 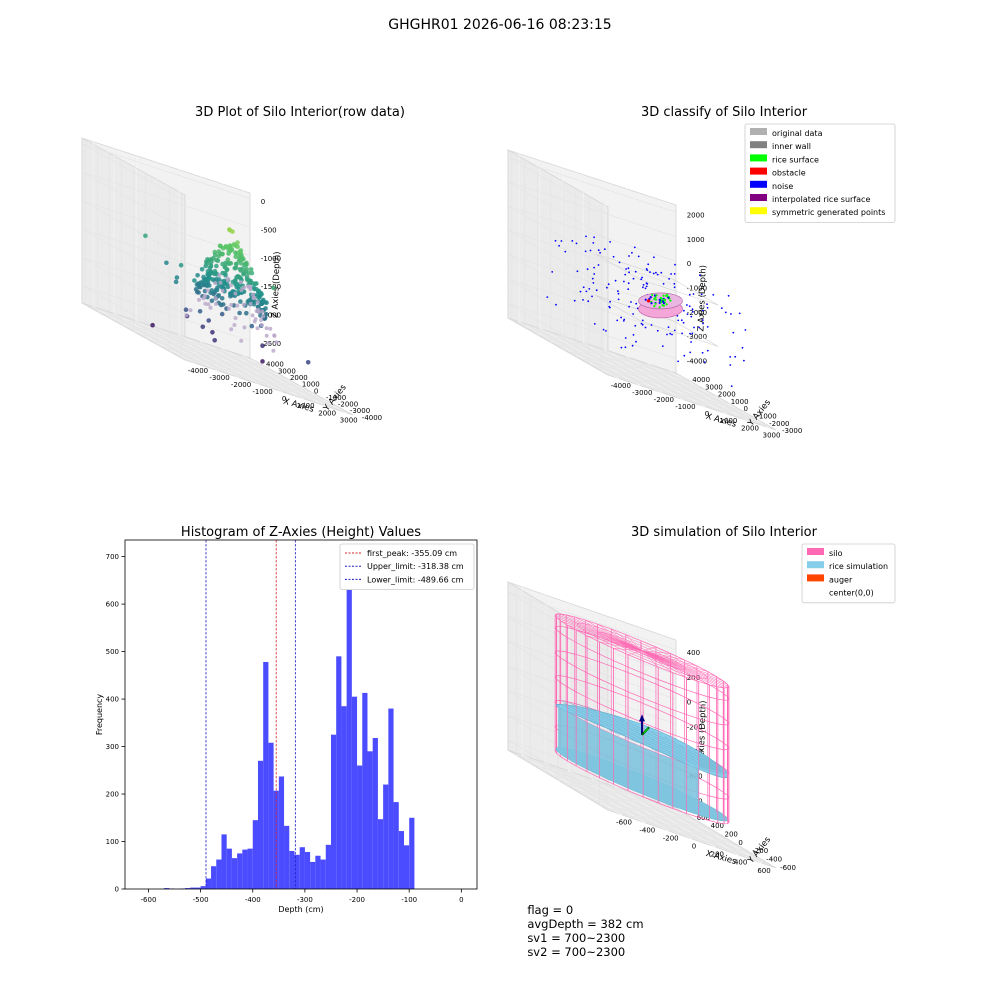 What do you see at coordinates (348, 405) in the screenshot?
I see `y-tick-label: -2000` at bounding box center [348, 405].